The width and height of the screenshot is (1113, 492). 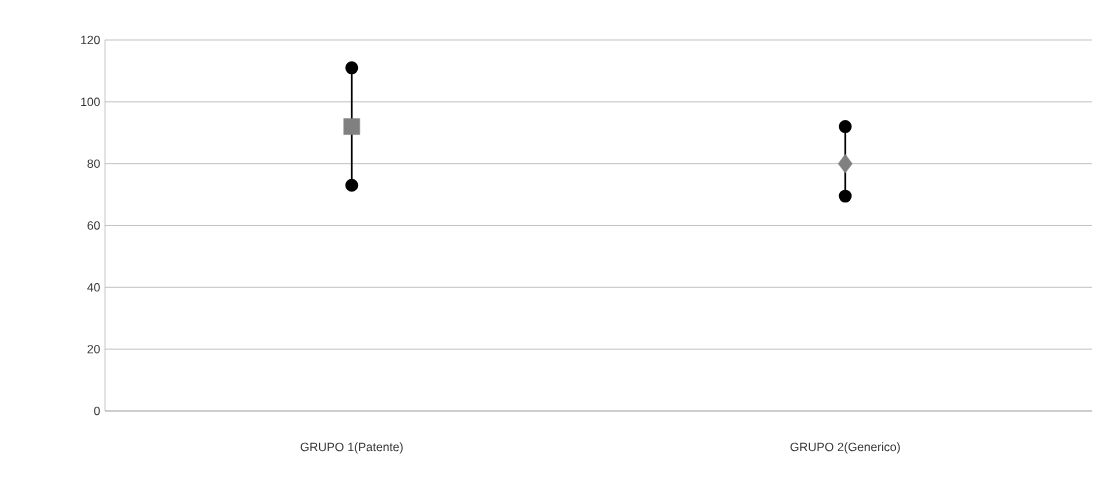 What do you see at coordinates (93, 349) in the screenshot?
I see `y-tick-label: 20` at bounding box center [93, 349].